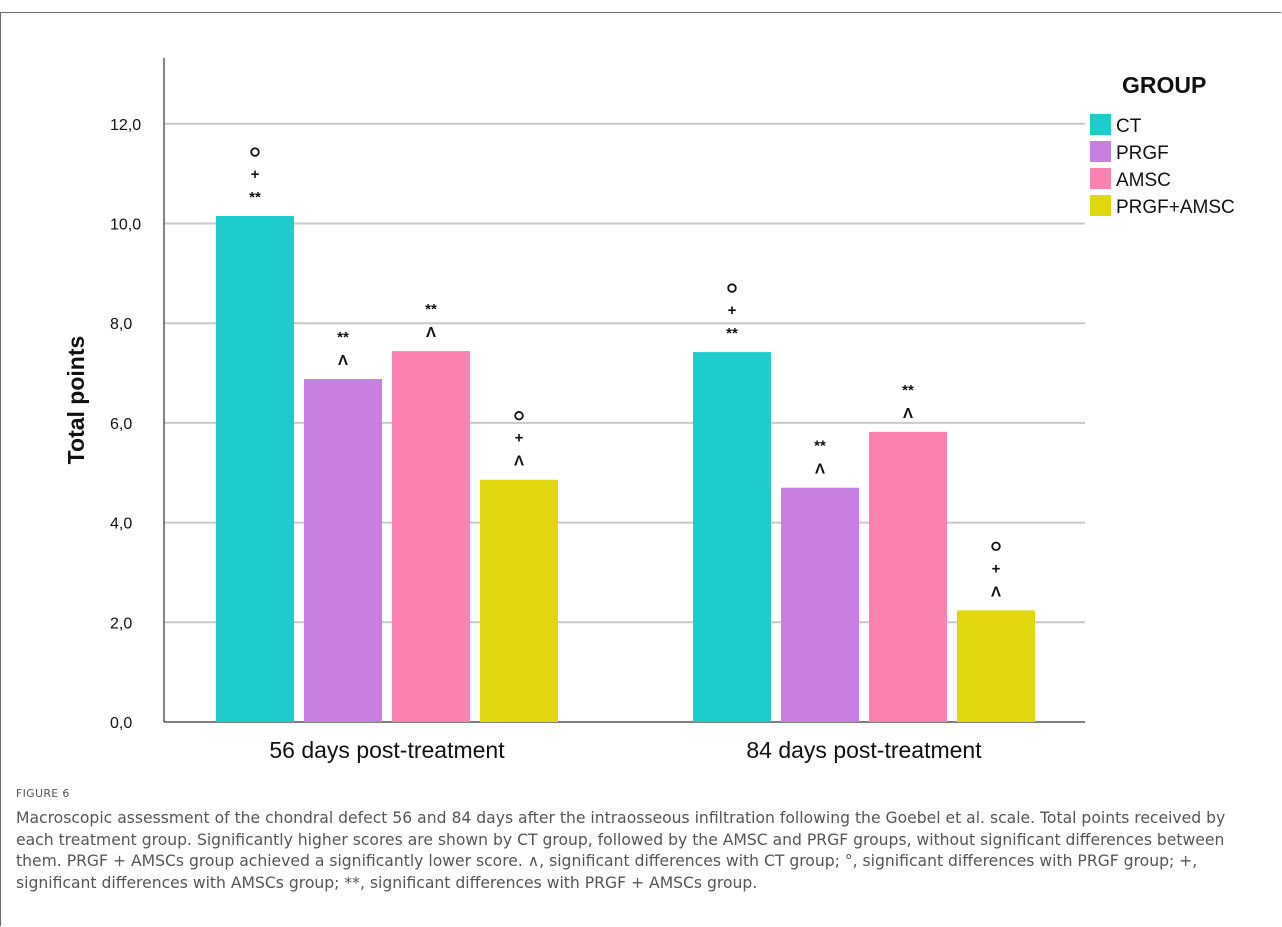 Image resolution: width=1282 pixels, height=927 pixels. What do you see at coordinates (76, 400) in the screenshot?
I see `y-axis-label: Total points` at bounding box center [76, 400].